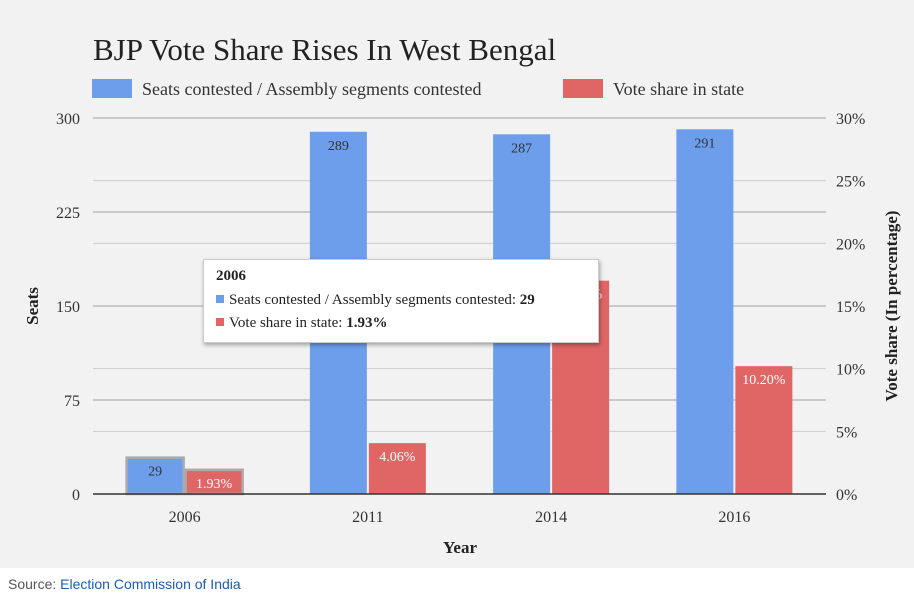 The image size is (914, 598). Describe the element at coordinates (68, 213) in the screenshot. I see `y-tick-label: 225` at that location.